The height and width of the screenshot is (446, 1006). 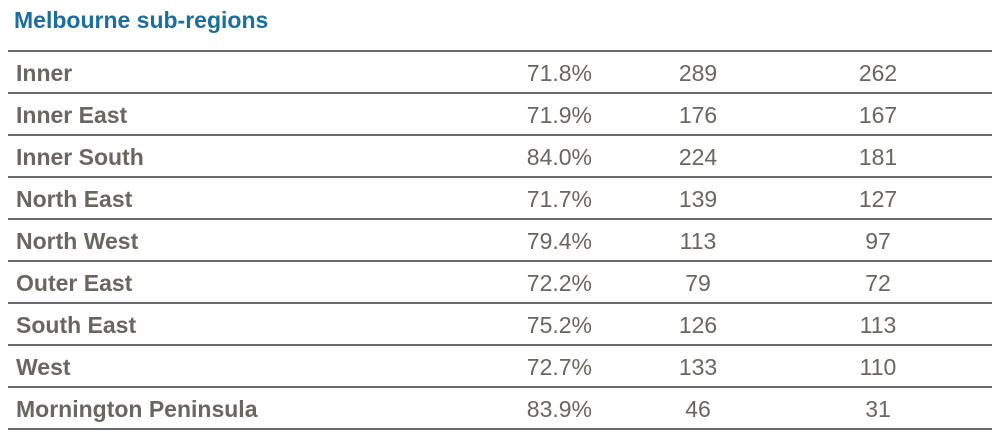 I want to click on table-row: Mornington Peninsula 83.9% 46 31, so click(x=500, y=409).